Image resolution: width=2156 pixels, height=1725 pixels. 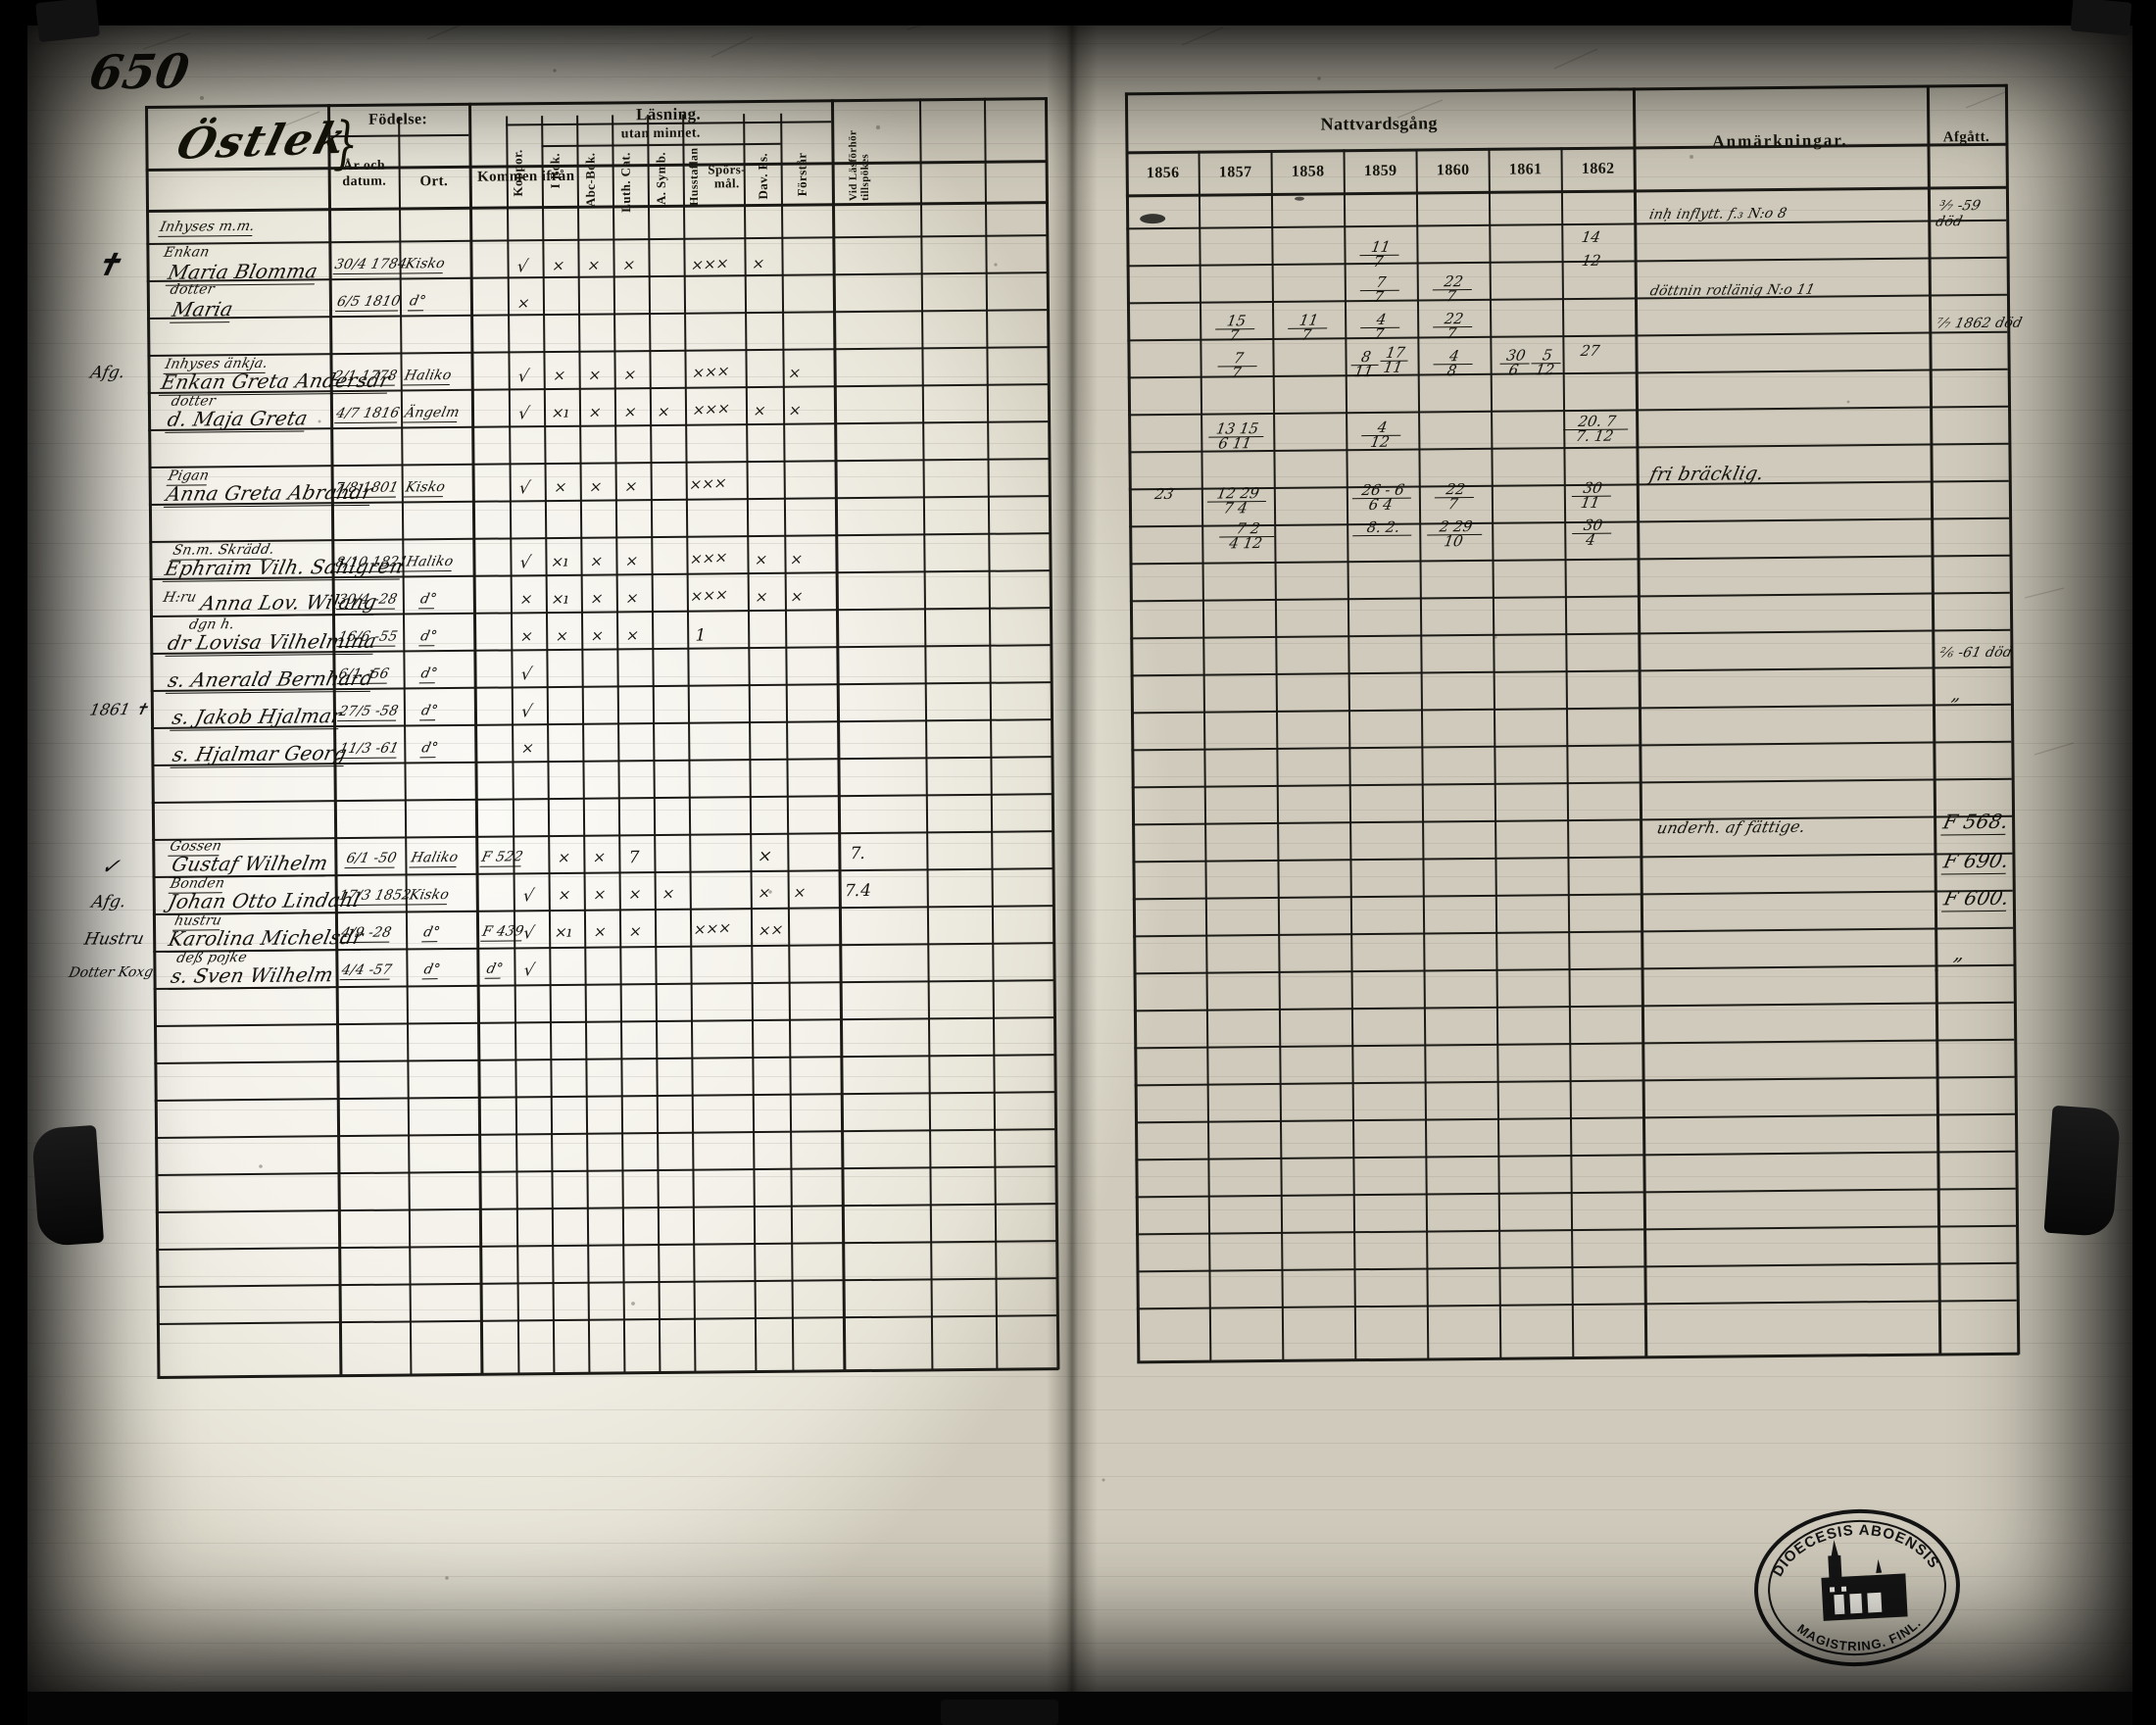 I want to click on header-col-husstaflan: Husstaflan, so click(x=694, y=177).